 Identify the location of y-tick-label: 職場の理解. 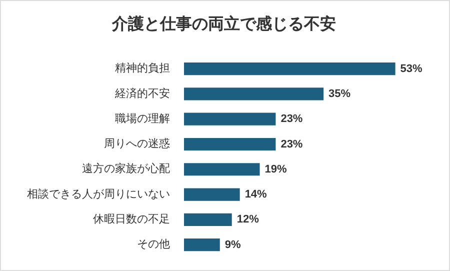
(142, 118).